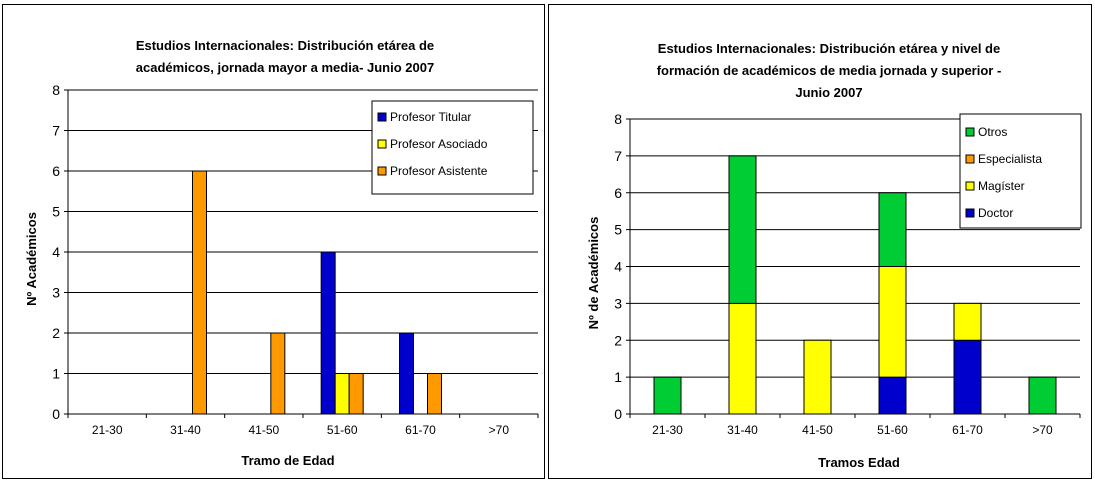 The image size is (1095, 483). Describe the element at coordinates (1042, 430) in the screenshot. I see `chart-2-x-tick-label: >70` at that location.